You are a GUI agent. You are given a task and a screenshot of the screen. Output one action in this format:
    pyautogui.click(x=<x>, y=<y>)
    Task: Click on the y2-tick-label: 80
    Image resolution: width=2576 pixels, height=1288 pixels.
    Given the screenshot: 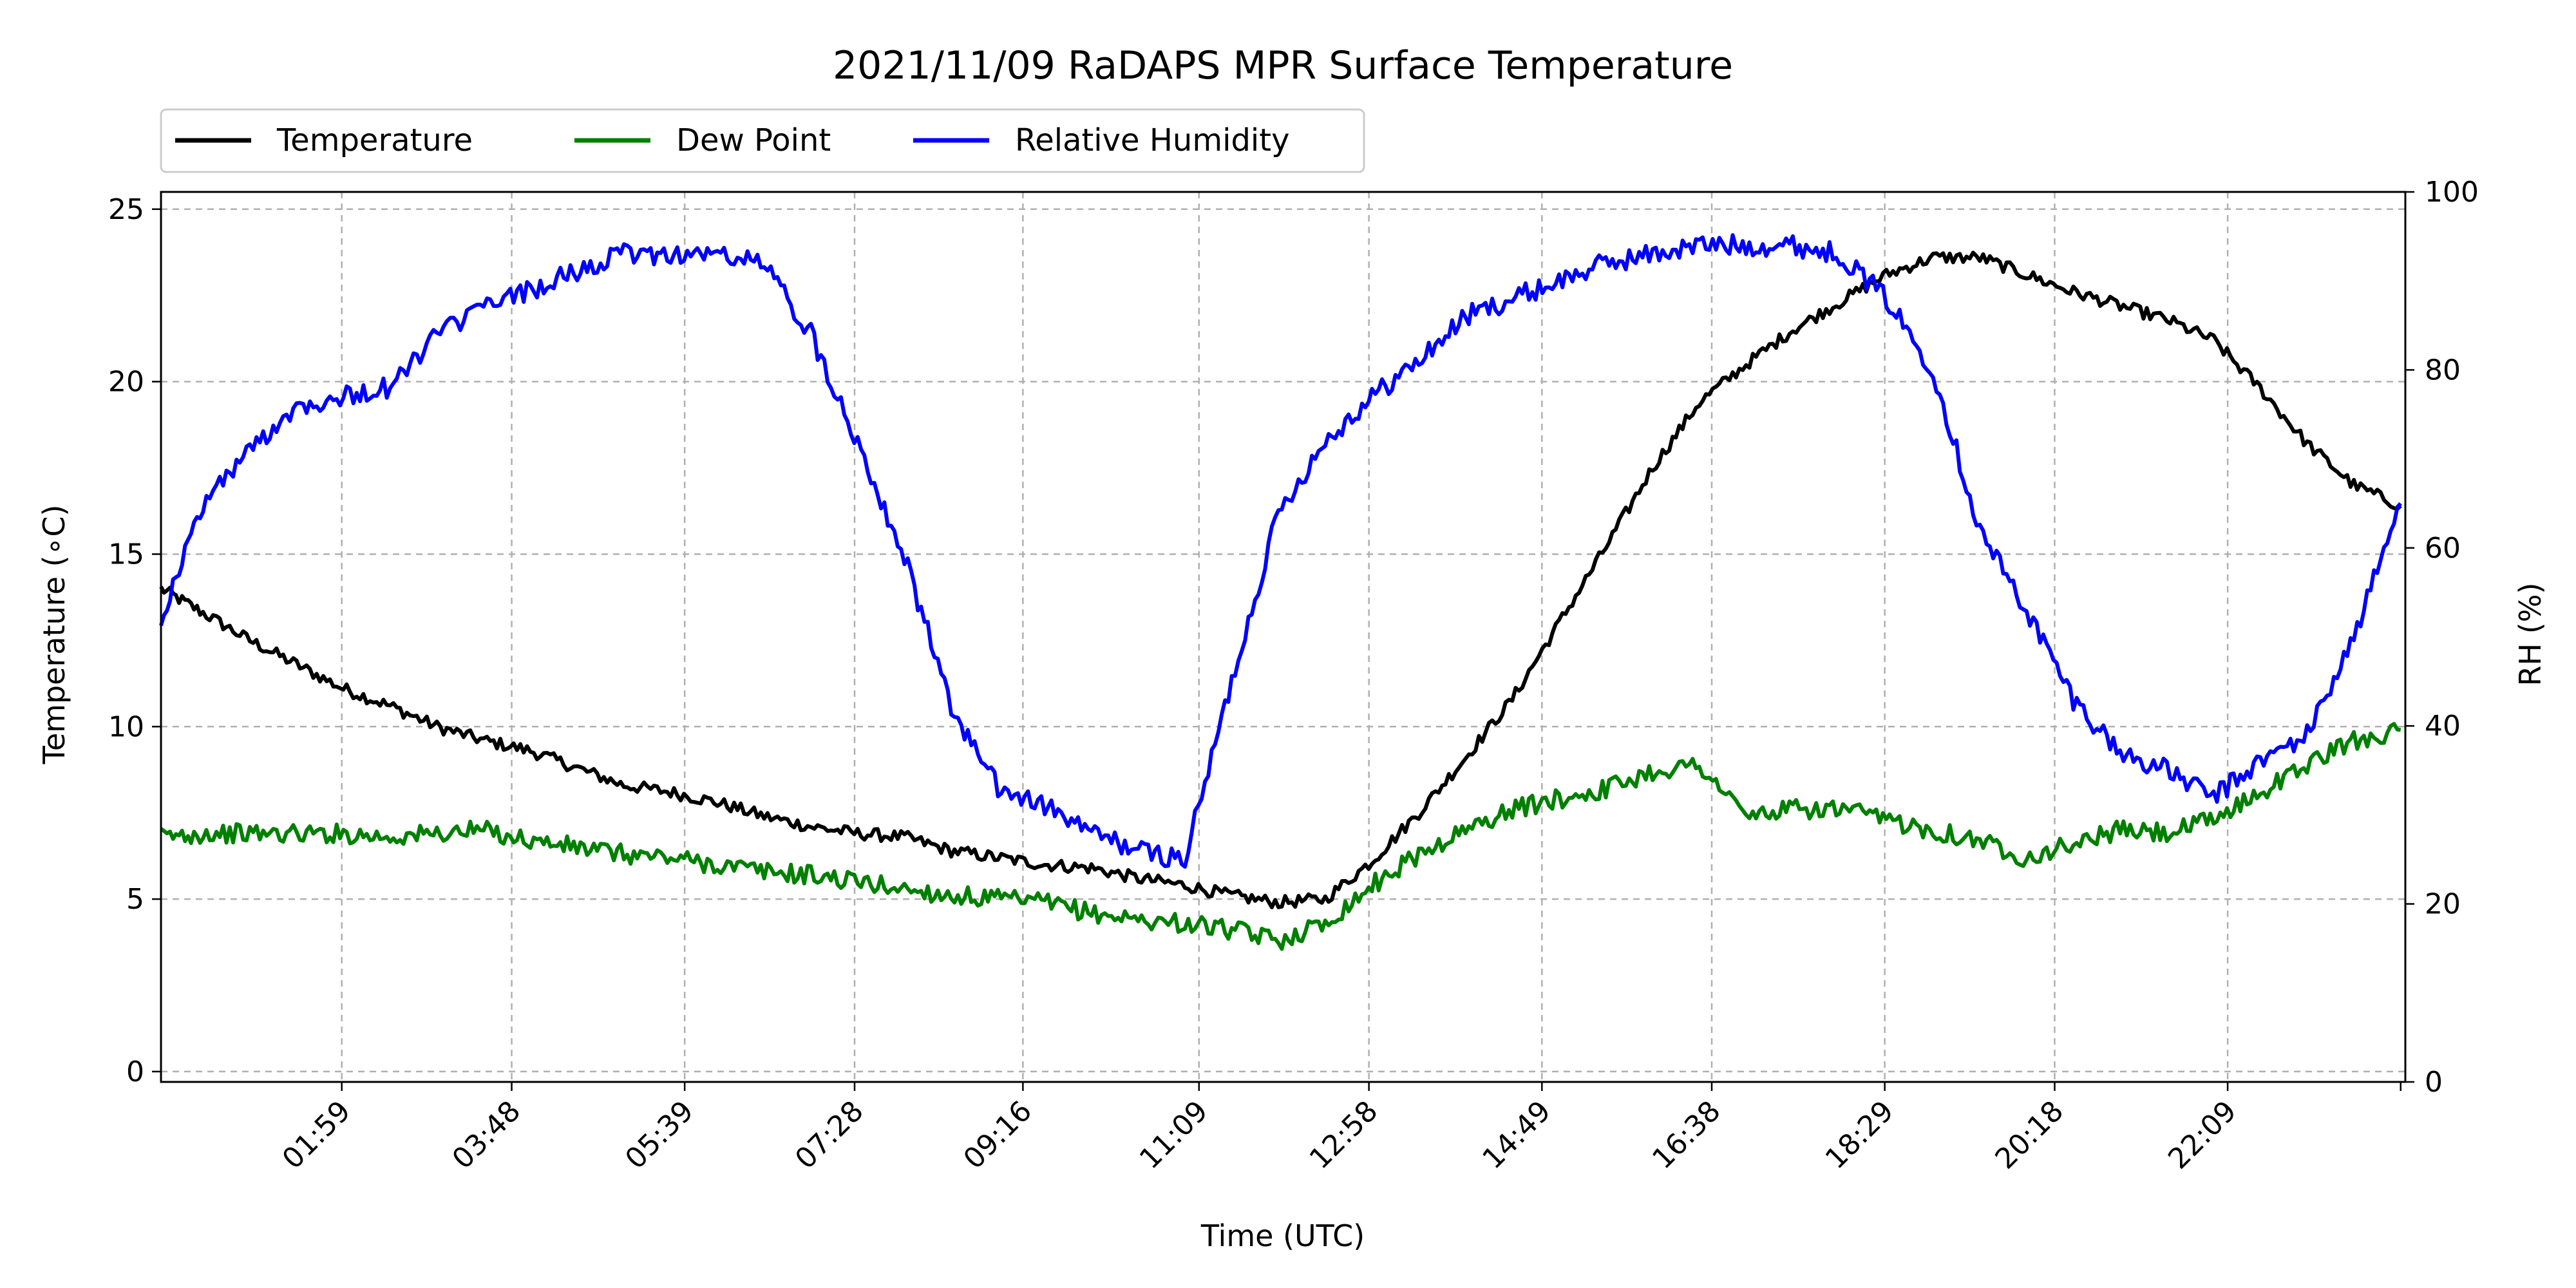 What is the action you would take?
    pyautogui.click(x=2443, y=370)
    